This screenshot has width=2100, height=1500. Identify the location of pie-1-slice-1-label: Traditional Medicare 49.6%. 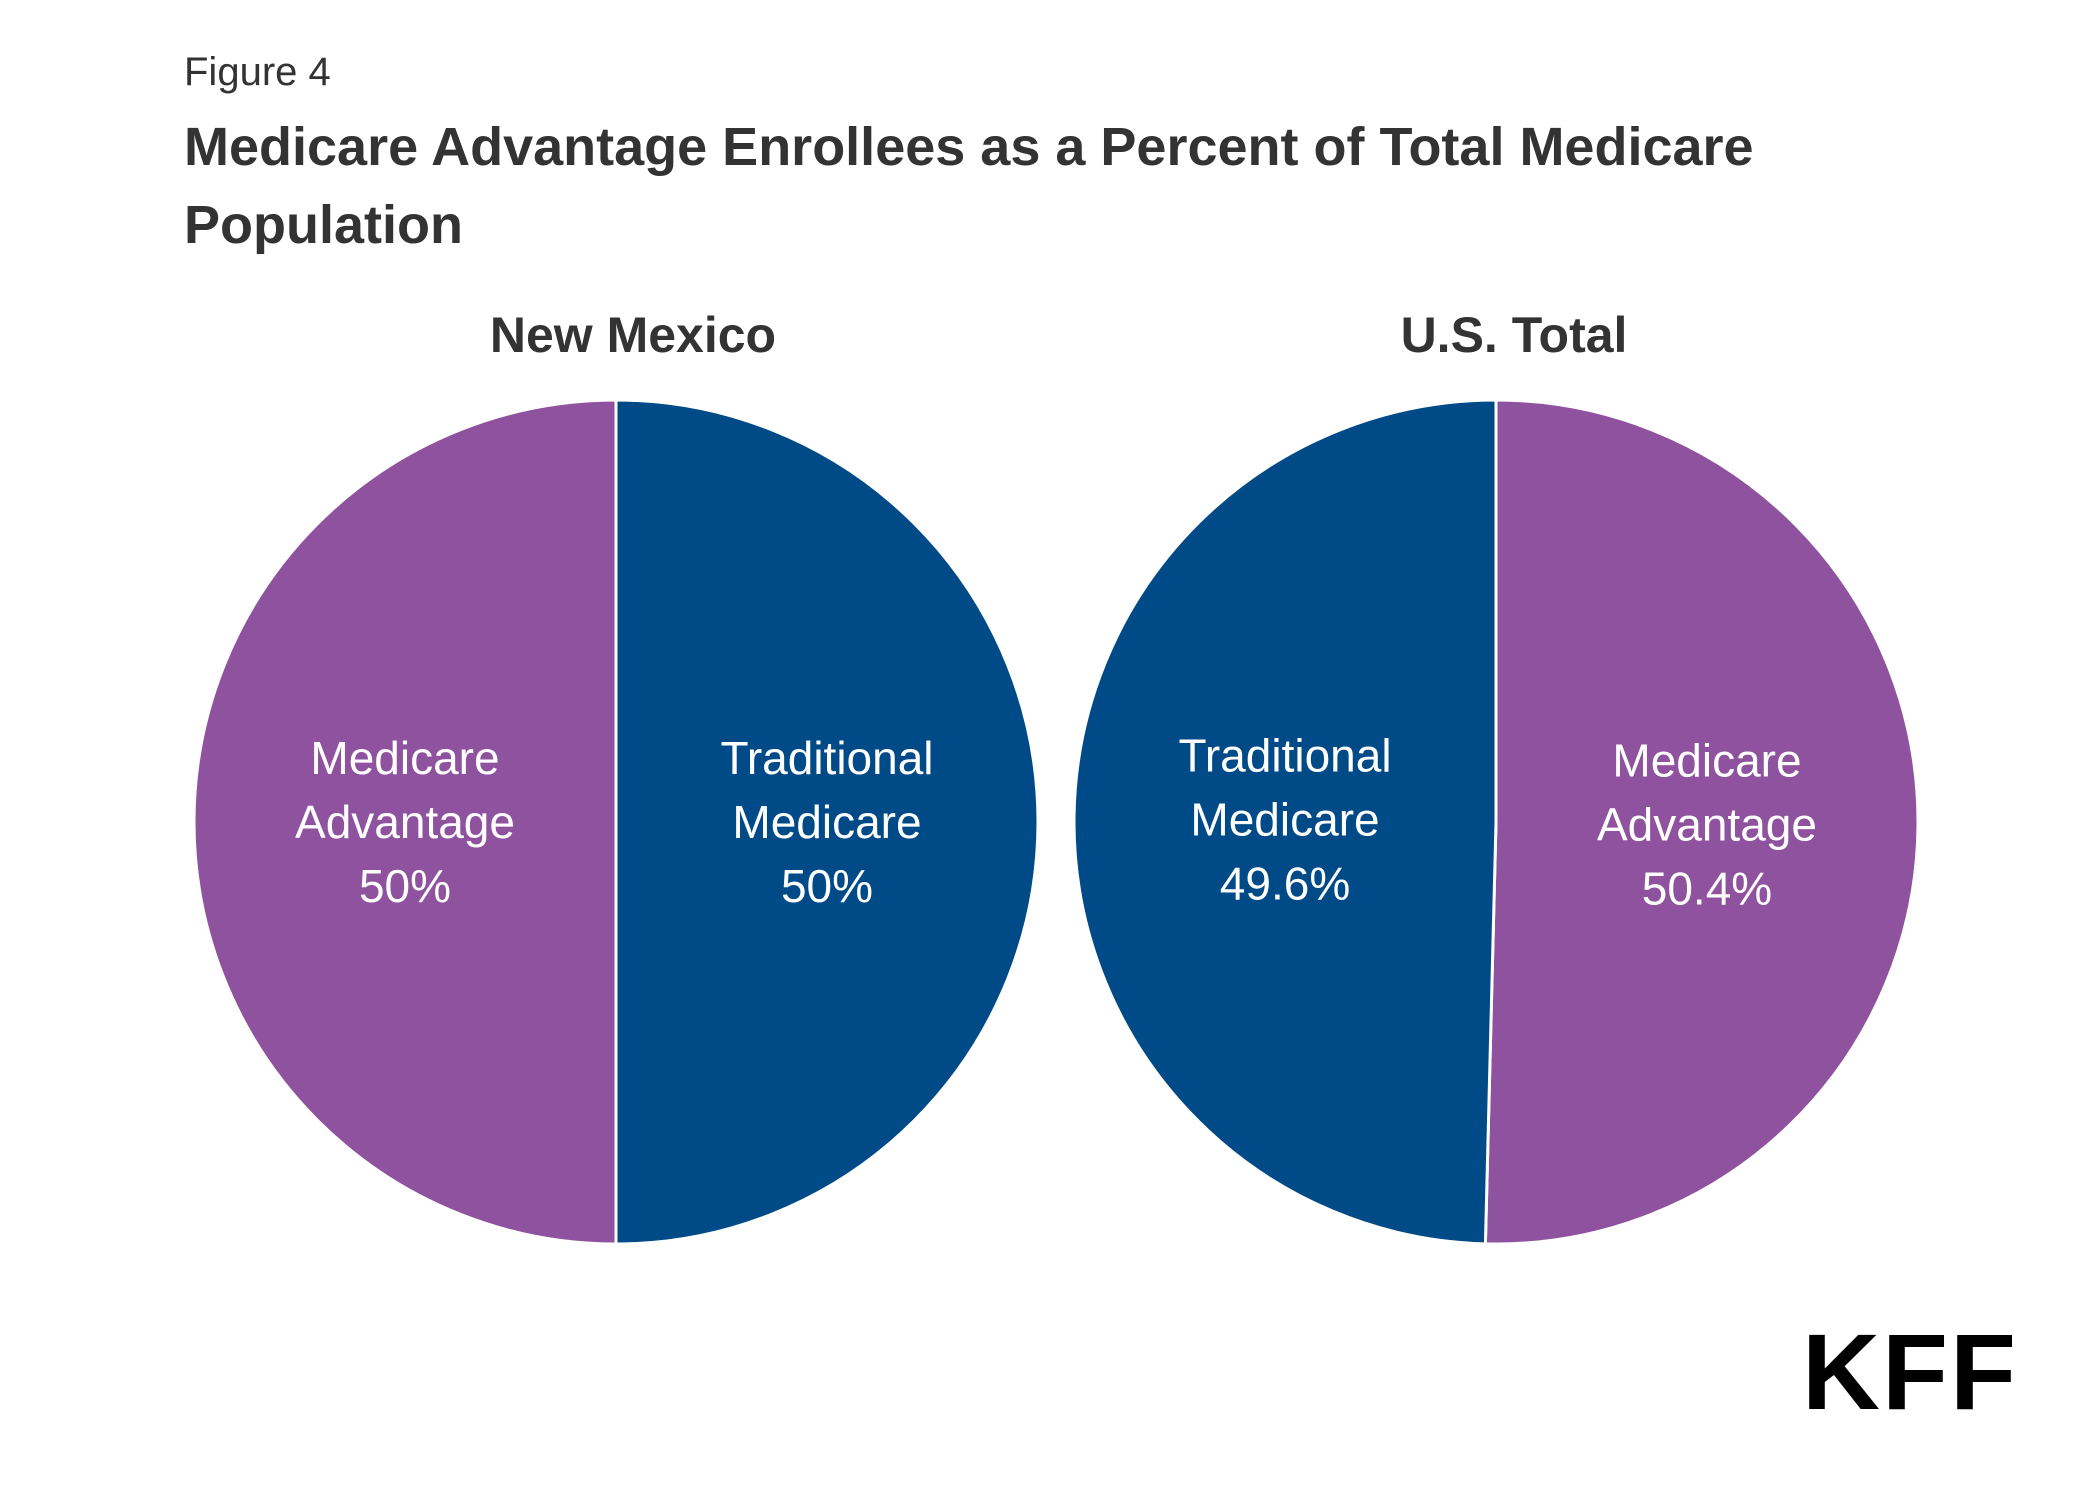
(1284, 819).